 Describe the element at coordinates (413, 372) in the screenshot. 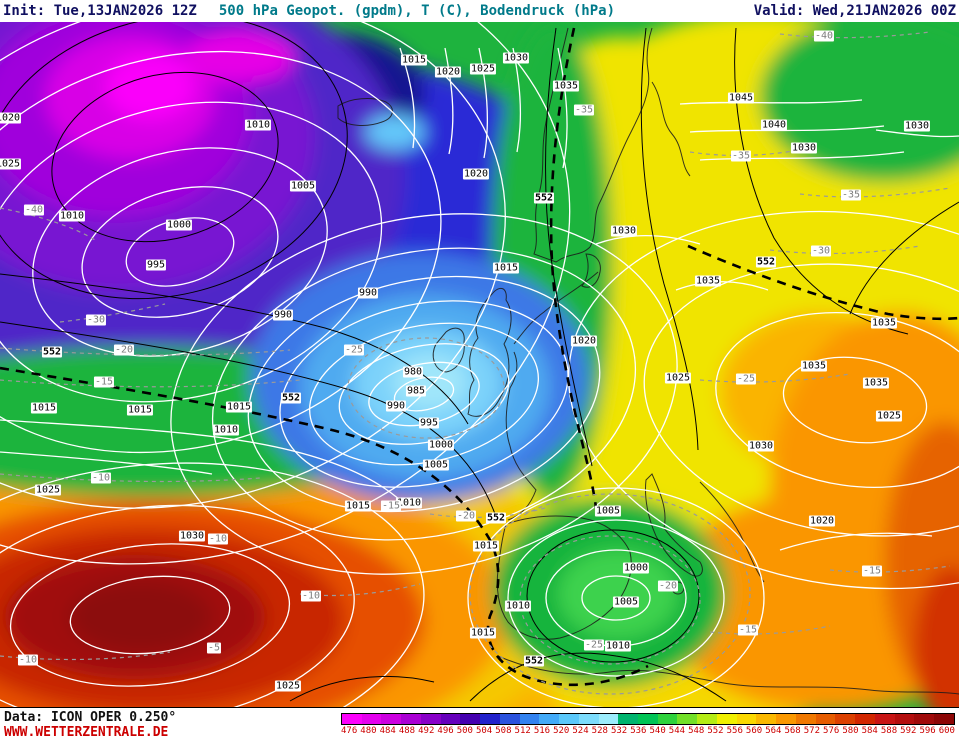

I see `pressure-label: 980` at that location.